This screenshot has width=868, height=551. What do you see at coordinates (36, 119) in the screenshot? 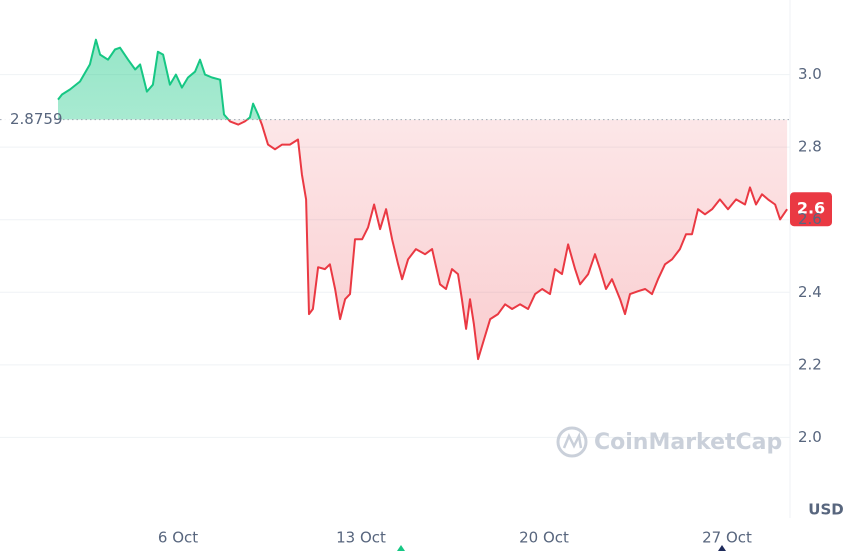
I see `baseline-label: 2.8759` at bounding box center [36, 119].